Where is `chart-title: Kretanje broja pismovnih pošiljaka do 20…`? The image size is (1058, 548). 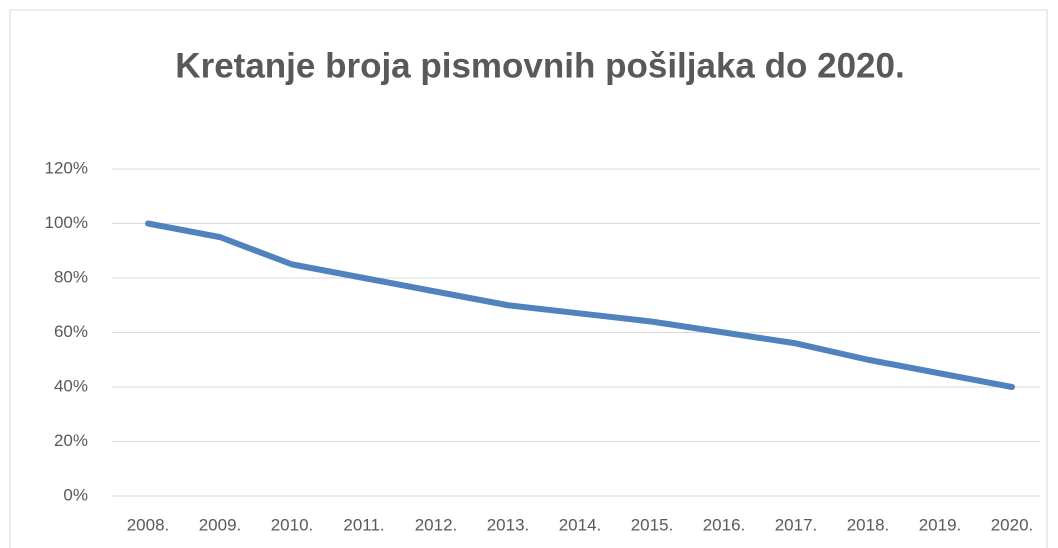
chart-title: Kretanje broja pismovnih pošiljaka do 20… is located at coordinates (539, 65).